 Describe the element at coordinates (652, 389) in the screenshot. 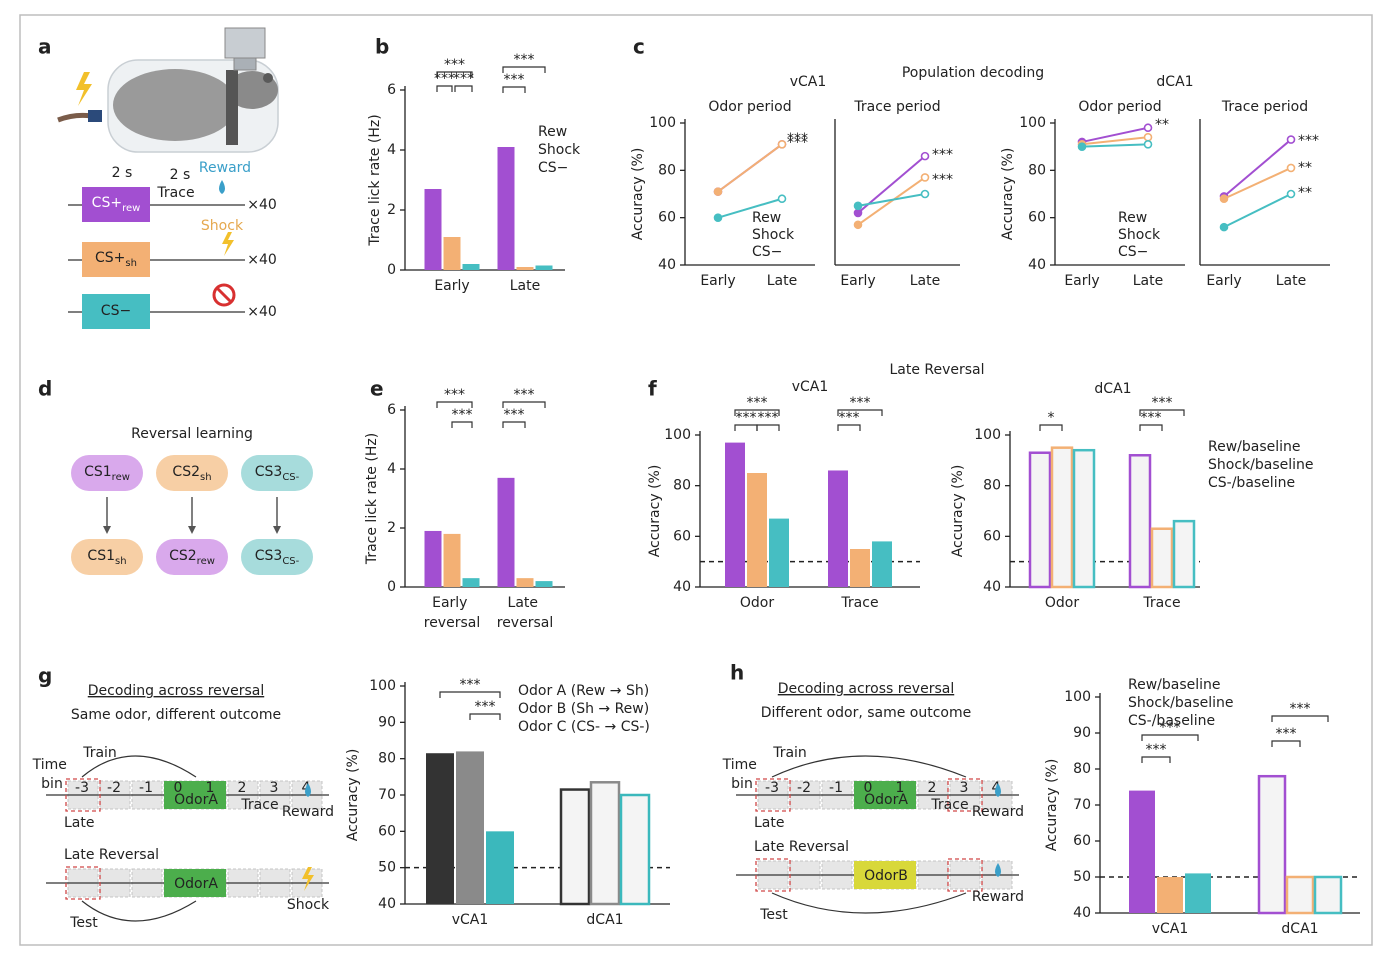

I see `panel-label: f` at that location.